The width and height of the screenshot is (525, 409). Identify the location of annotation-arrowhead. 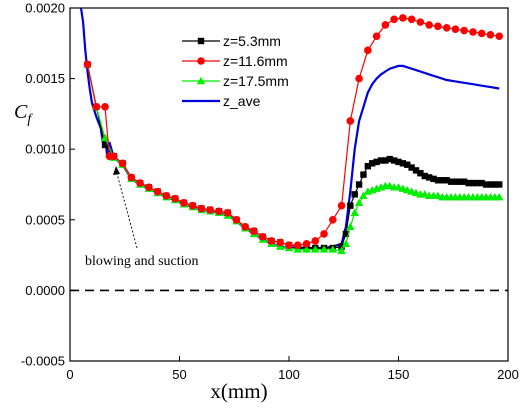
(116, 170).